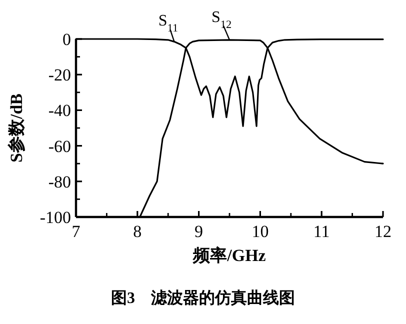 Image resolution: width=406 pixels, height=324 pixels. What do you see at coordinates (199, 231) in the screenshot?
I see `x-tick-label: 9` at bounding box center [199, 231].